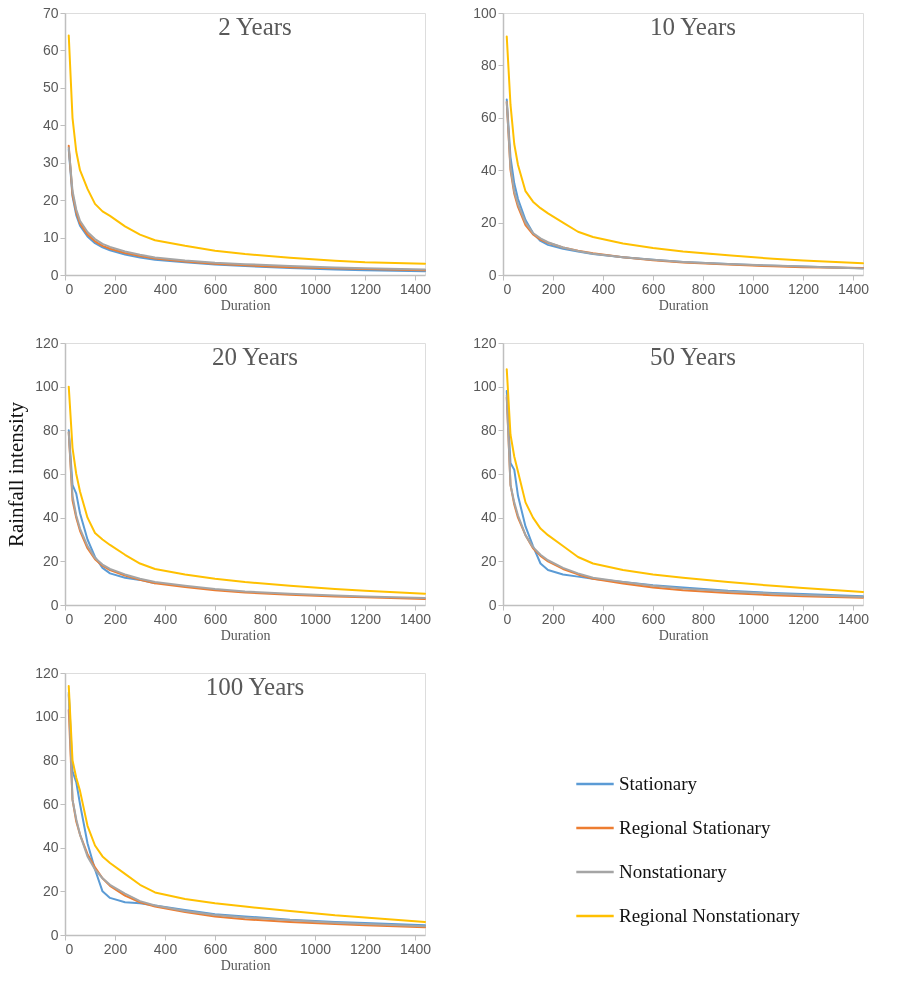  Describe the element at coordinates (255, 686) in the screenshot. I see `chart-title: 100 Years` at that location.